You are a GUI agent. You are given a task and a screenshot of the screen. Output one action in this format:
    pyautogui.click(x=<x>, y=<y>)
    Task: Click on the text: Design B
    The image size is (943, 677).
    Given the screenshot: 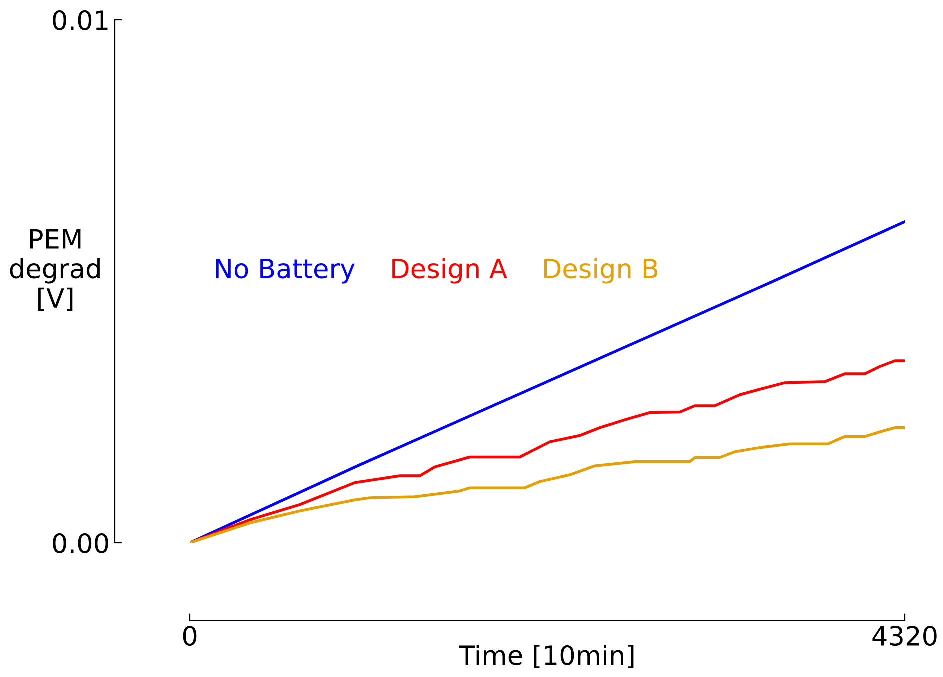 What is the action you would take?
    pyautogui.click(x=601, y=271)
    